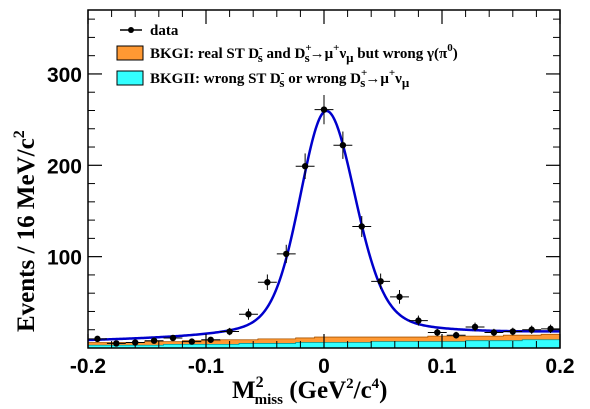  What do you see at coordinates (131, 30) in the screenshot?
I see `legend-data-marker` at bounding box center [131, 30].